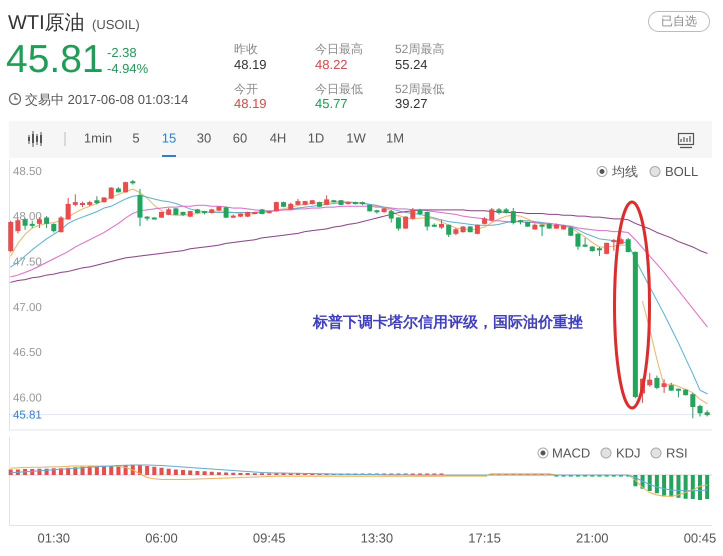 This screenshot has height=556, width=723. What do you see at coordinates (116, 24) in the screenshot?
I see `text: (USOIL)` at bounding box center [116, 24].